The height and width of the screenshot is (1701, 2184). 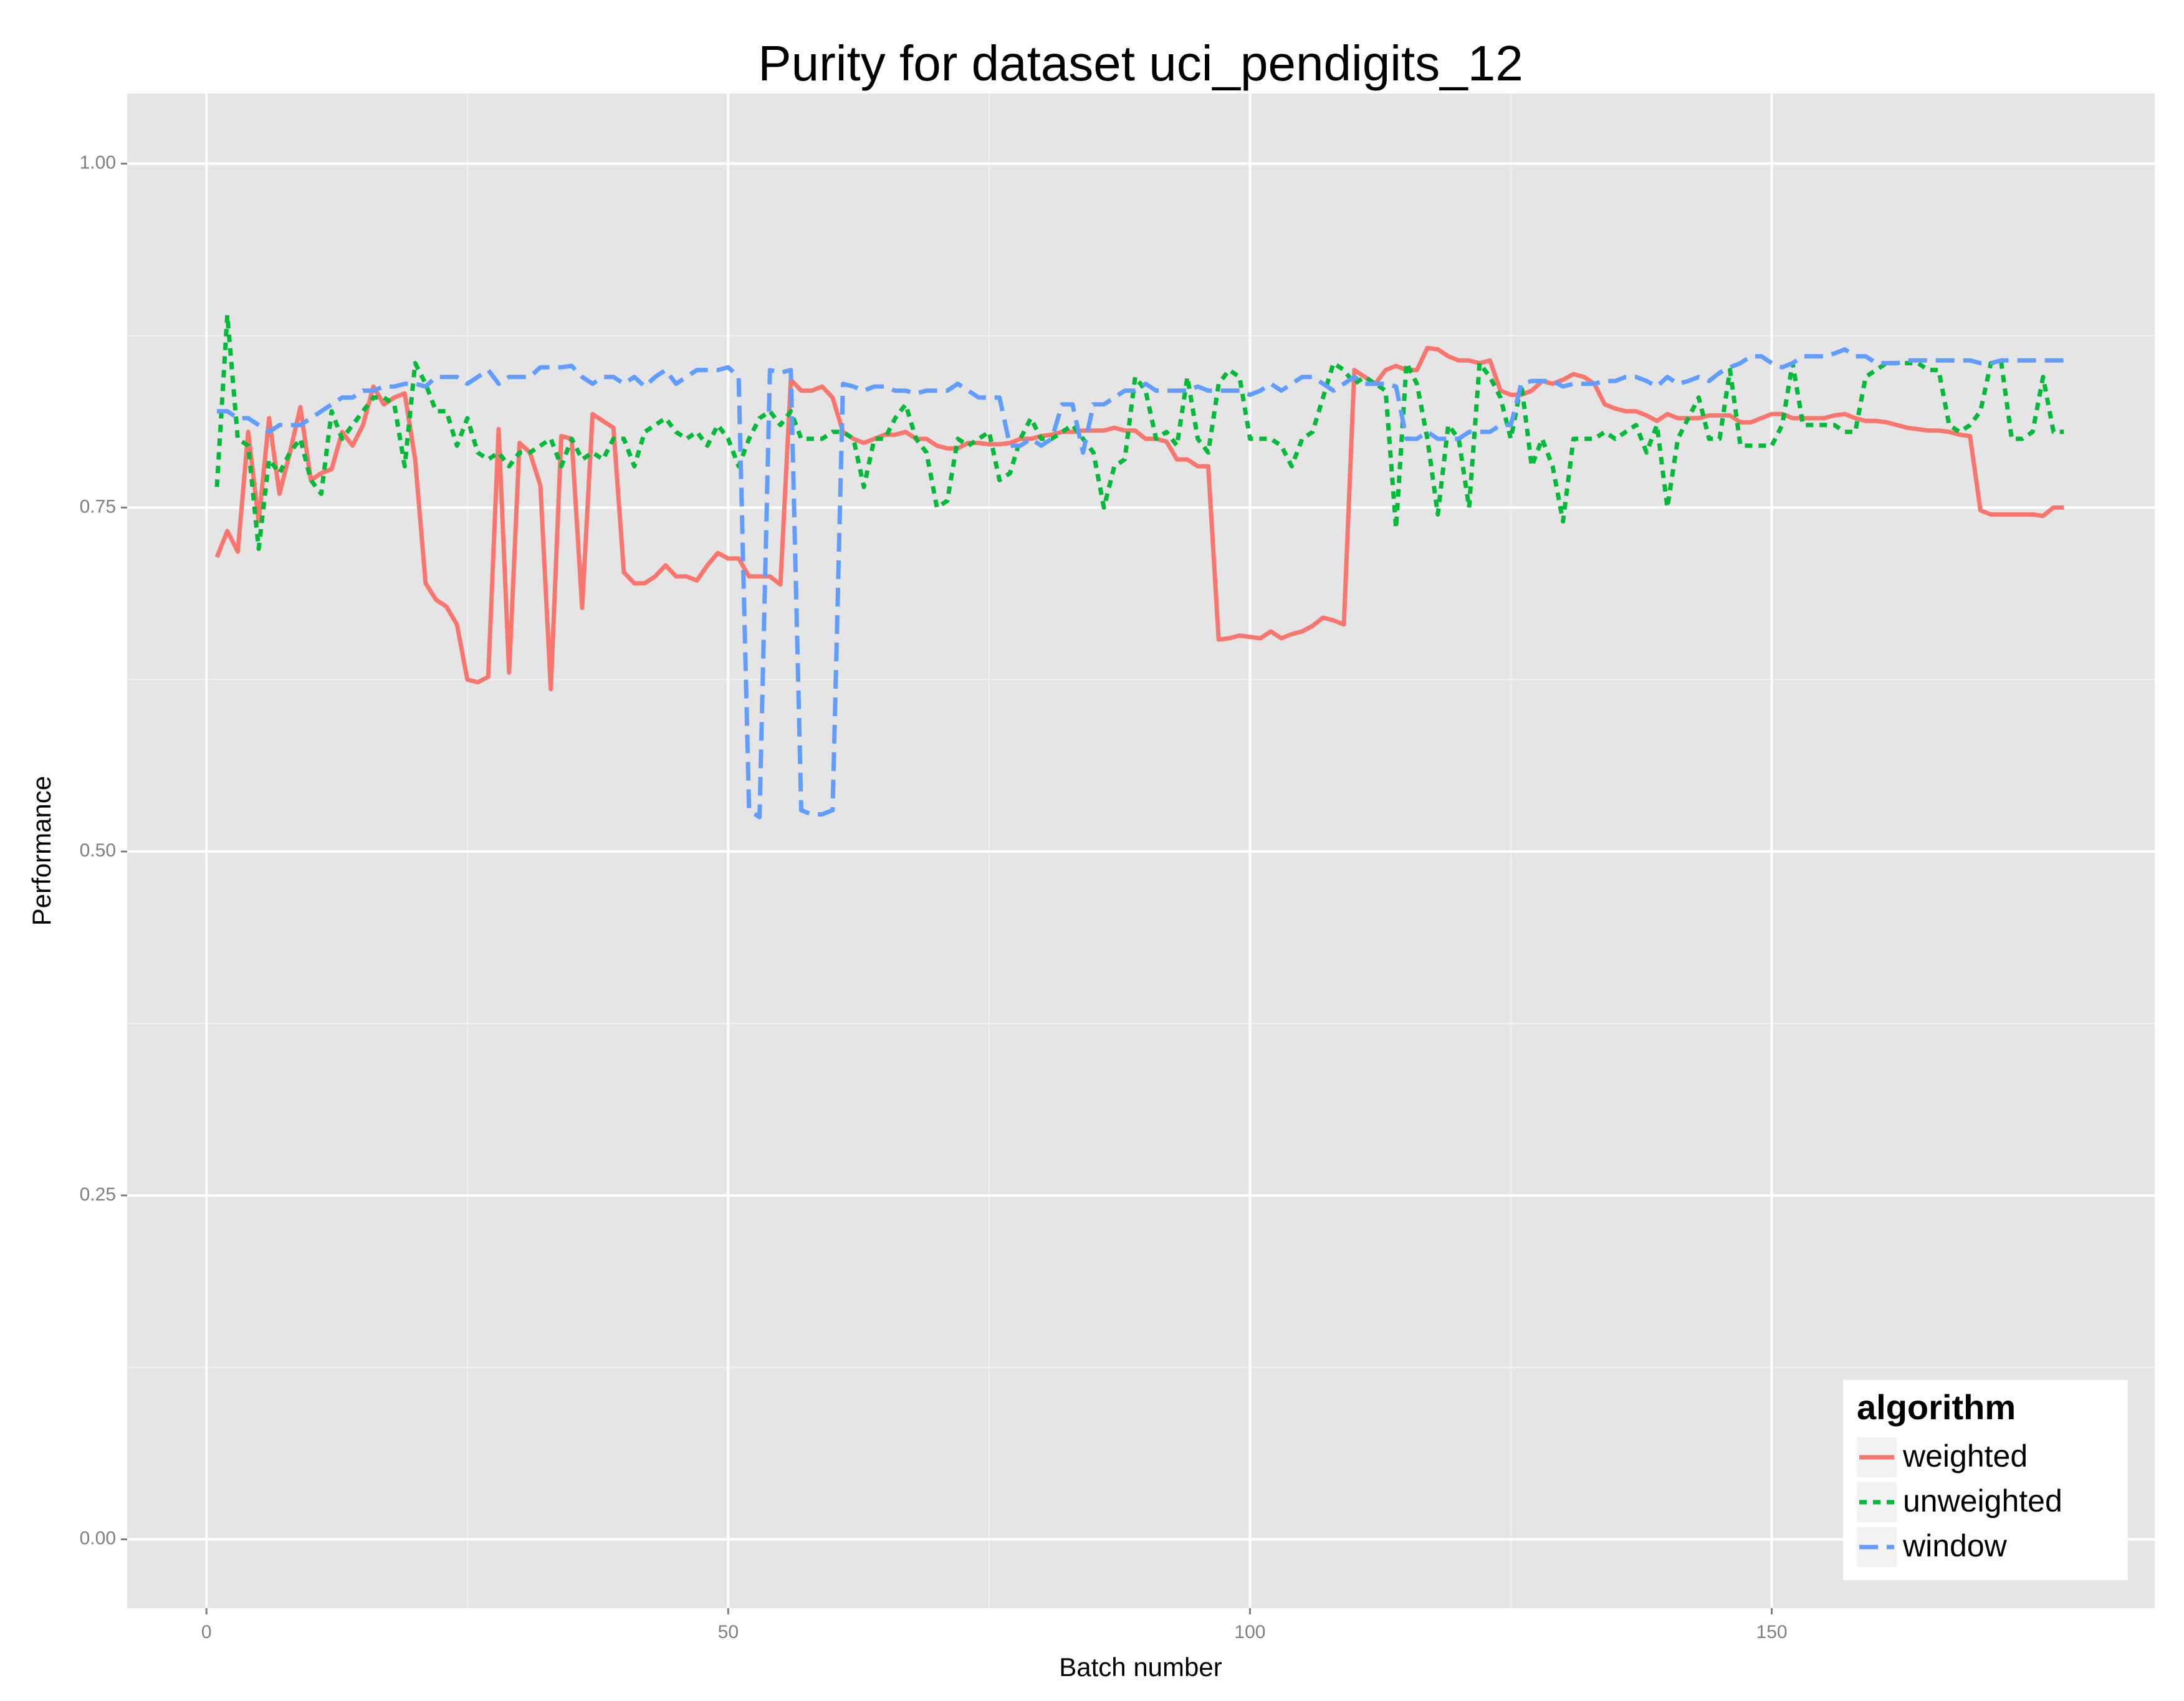 What do you see at coordinates (1772, 1632) in the screenshot?
I see `x-tick-label: 150` at bounding box center [1772, 1632].